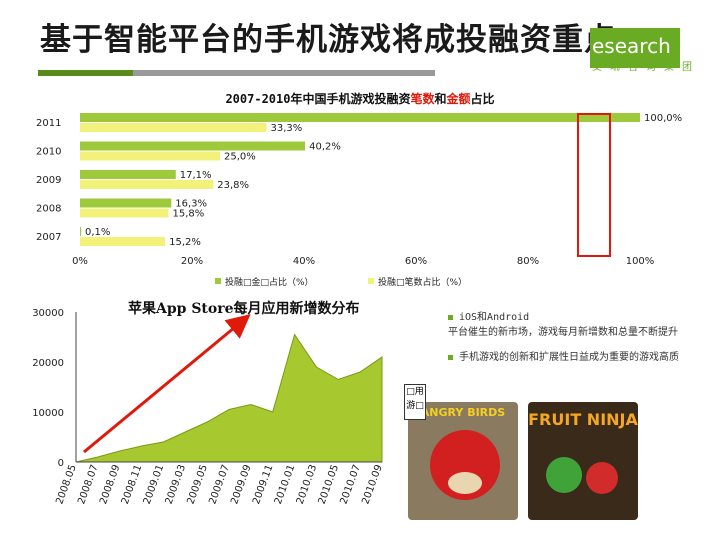 Image resolution: width=720 pixels, height=540 pixels. Describe the element at coordinates (48, 123) in the screenshot. I see `category-label: 2011` at that location.